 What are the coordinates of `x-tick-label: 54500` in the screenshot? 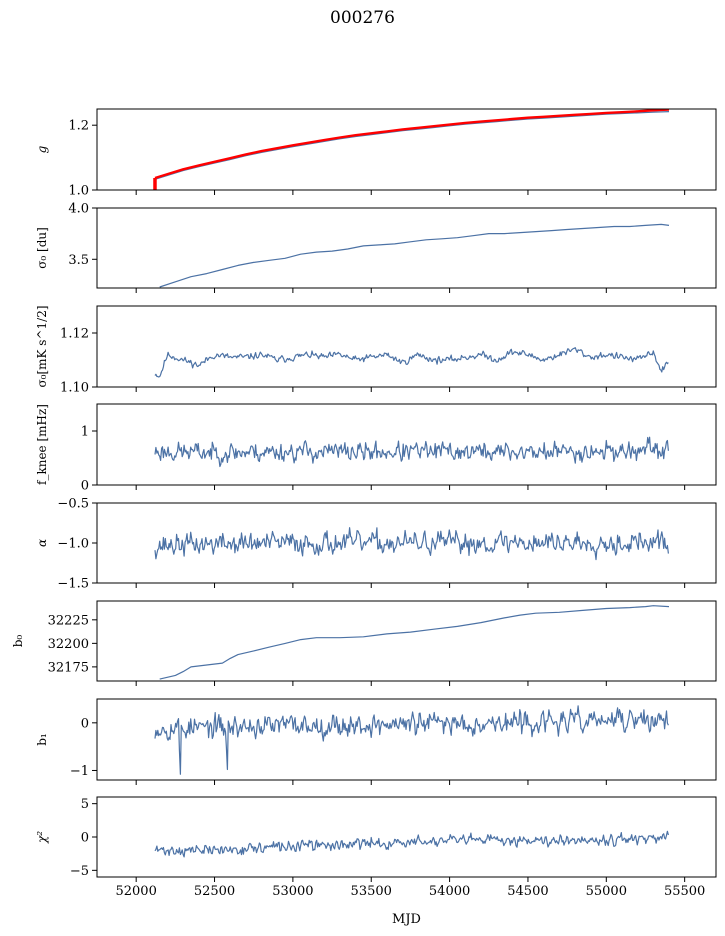 It's located at (527, 891).